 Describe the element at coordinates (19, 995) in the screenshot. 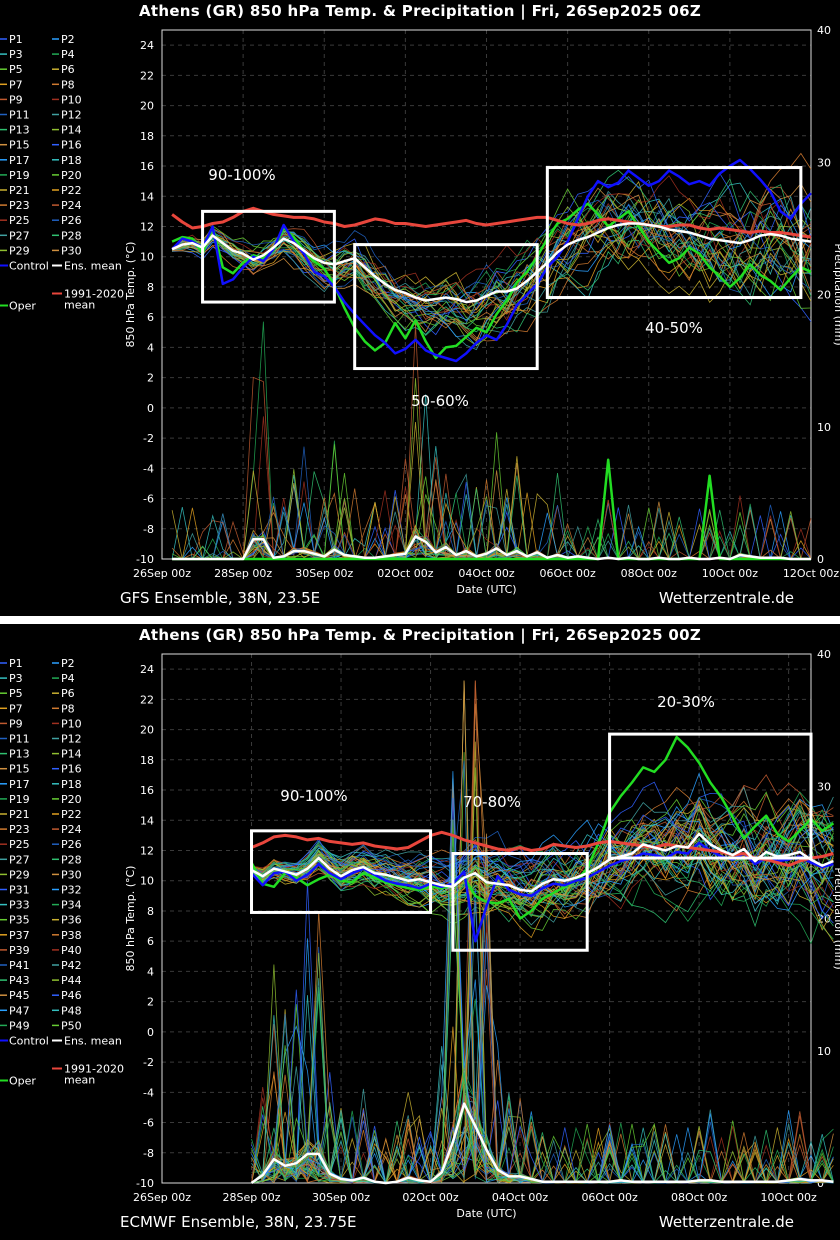

I see `legend-member-label: P45` at that location.